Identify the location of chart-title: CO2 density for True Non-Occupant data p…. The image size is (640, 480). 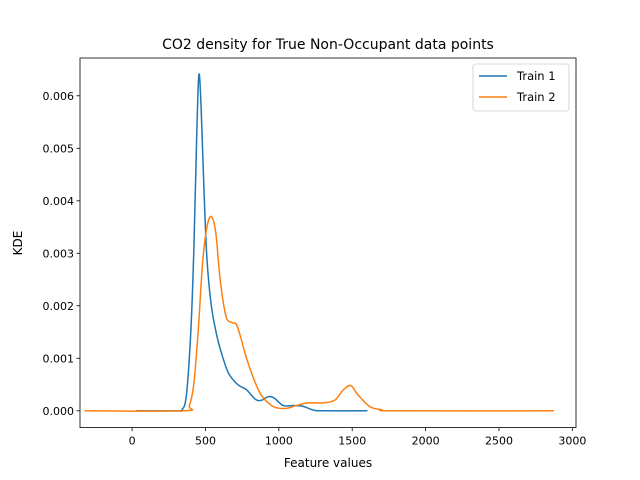
(328, 45).